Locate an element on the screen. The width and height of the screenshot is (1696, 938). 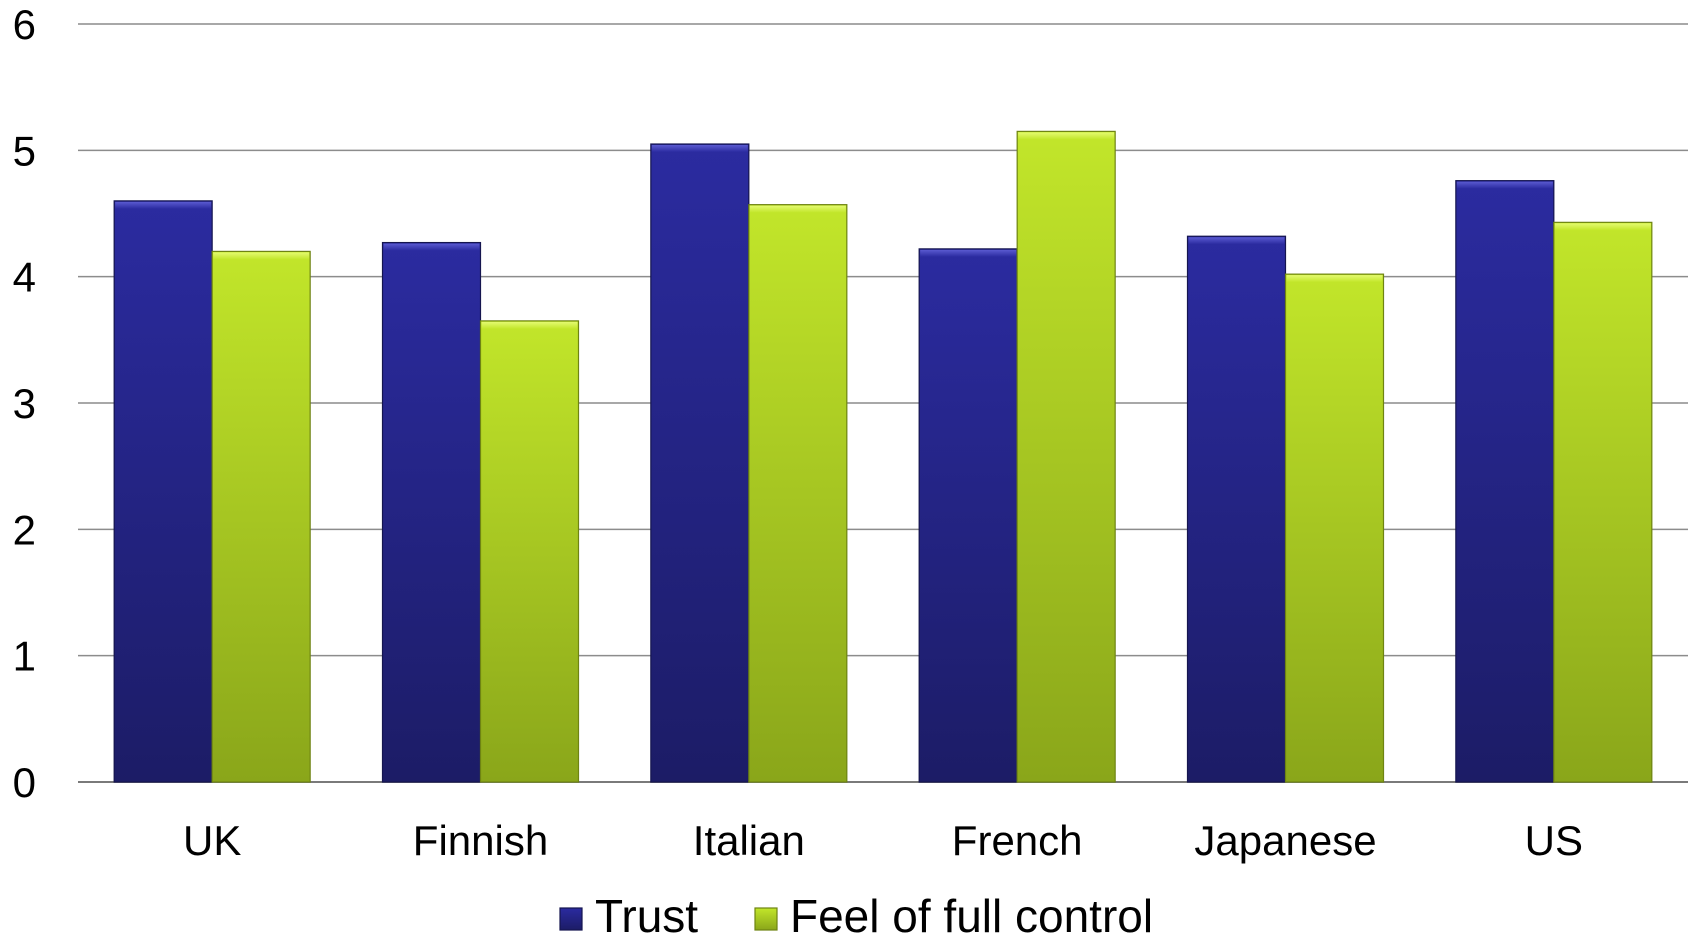
legend: Trust Feel of full control is located at coordinates (856, 914).